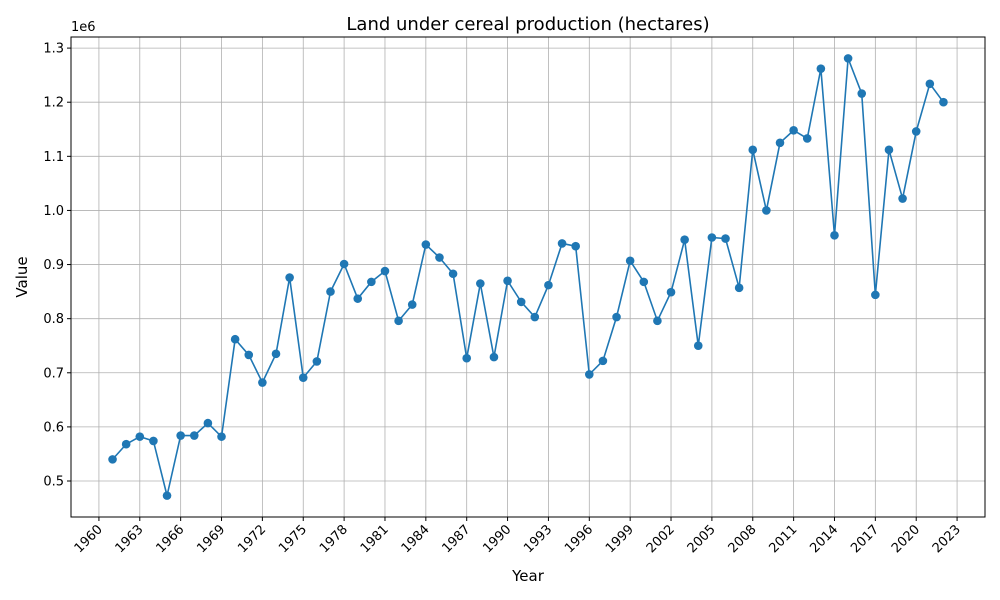  Describe the element at coordinates (527, 24) in the screenshot. I see `chart-title: Land under cereal production (hectares)` at that location.